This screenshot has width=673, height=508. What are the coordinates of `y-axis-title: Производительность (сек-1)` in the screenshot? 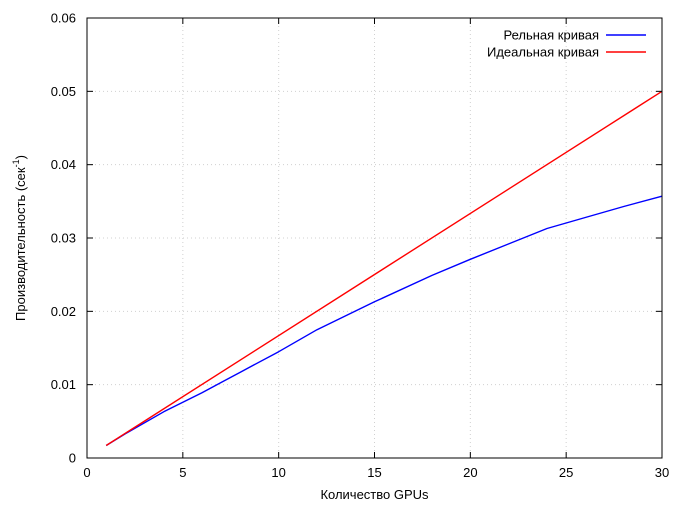 It's located at (19, 238).